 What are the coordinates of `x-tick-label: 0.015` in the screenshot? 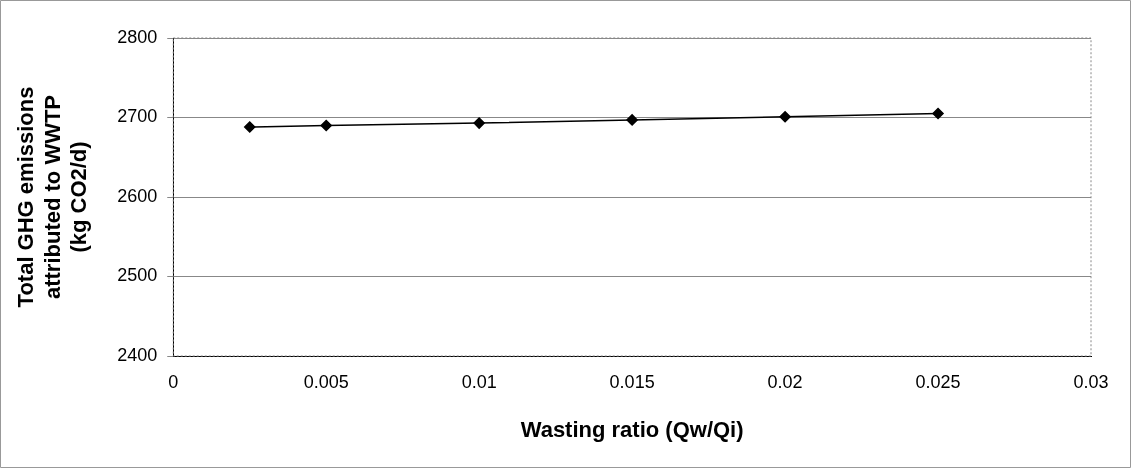 It's located at (632, 381).